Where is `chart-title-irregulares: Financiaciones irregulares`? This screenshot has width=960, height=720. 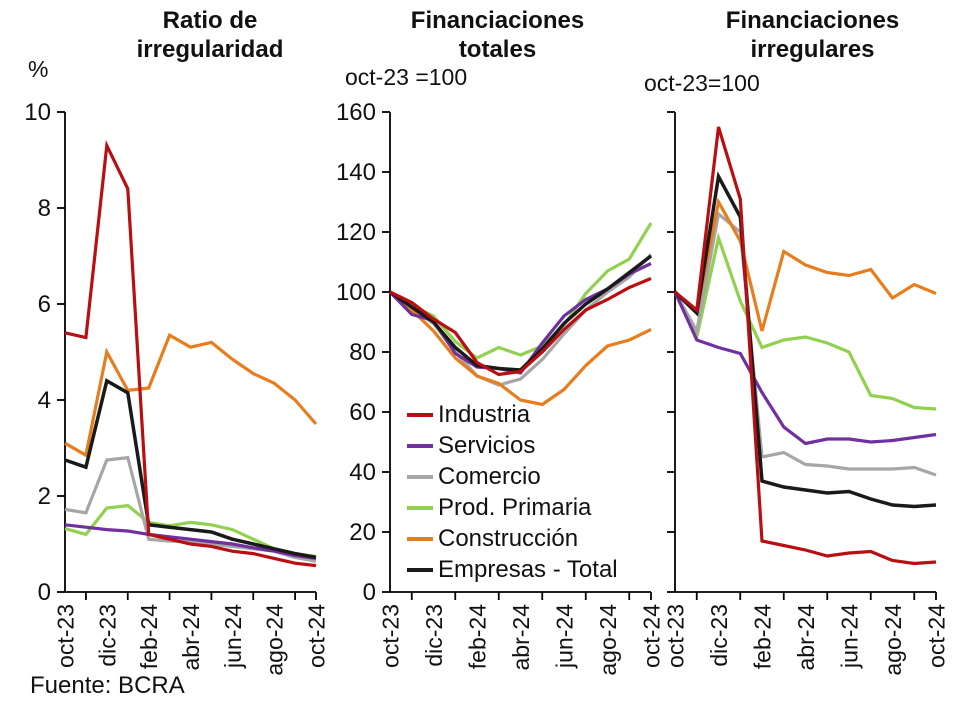
chart-title-irregulares: Financiaciones irregulares is located at coordinates (812, 35).